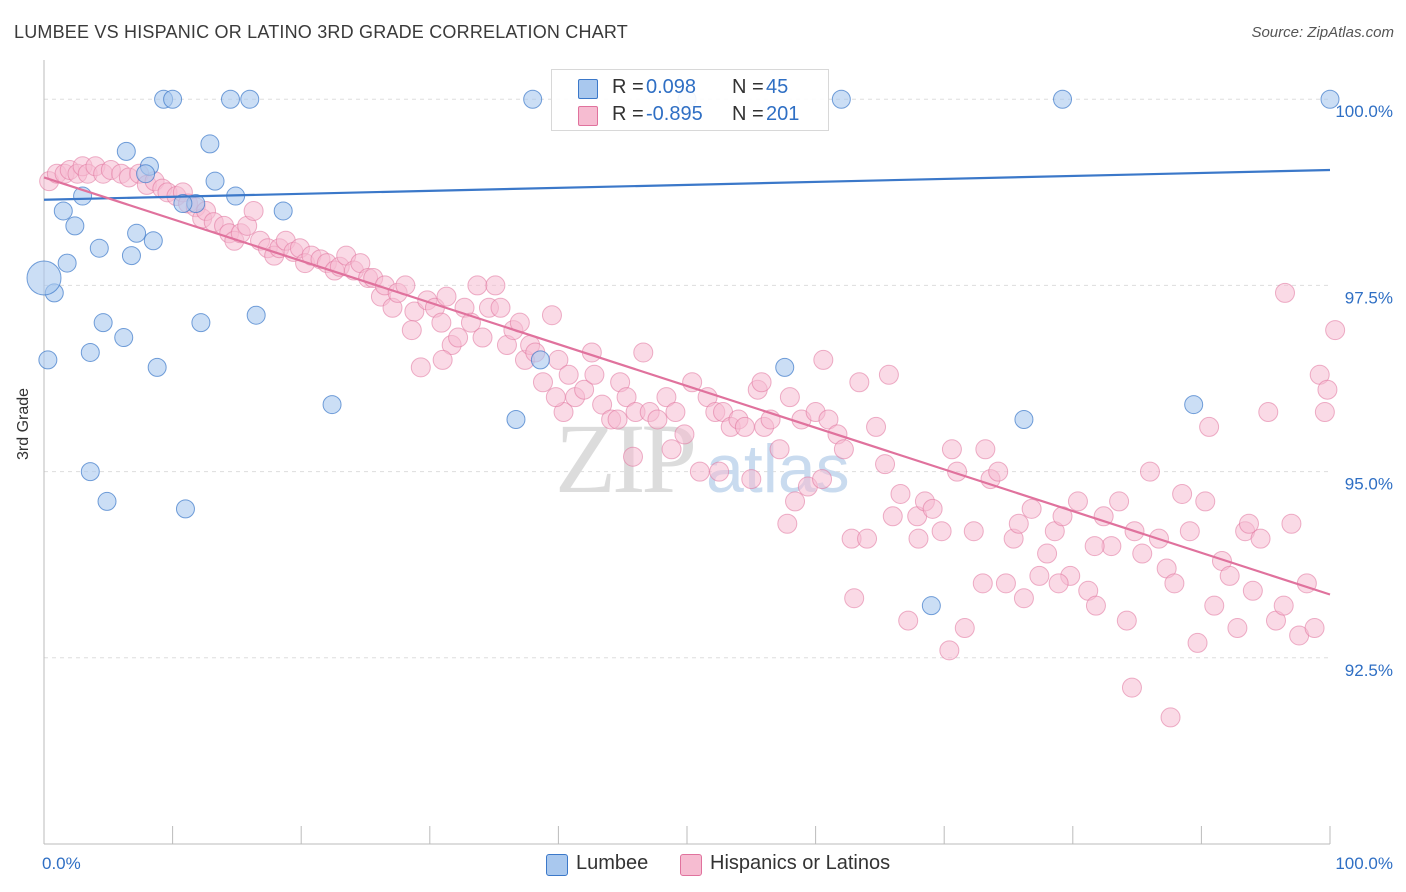 This screenshot has height=892, width=1406. What do you see at coordinates (588, 116) in the screenshot?
I see `hispanic-swatch` at bounding box center [588, 116].